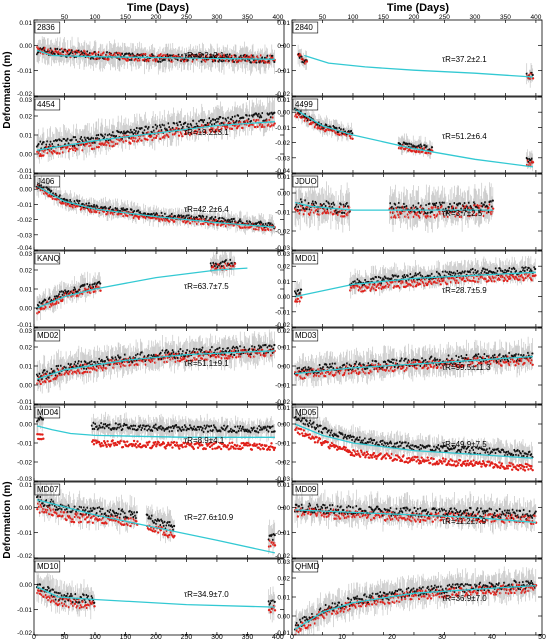  What do you see at coordinates (46, 27) in the screenshot?
I see `station-label: 2836` at bounding box center [46, 27].